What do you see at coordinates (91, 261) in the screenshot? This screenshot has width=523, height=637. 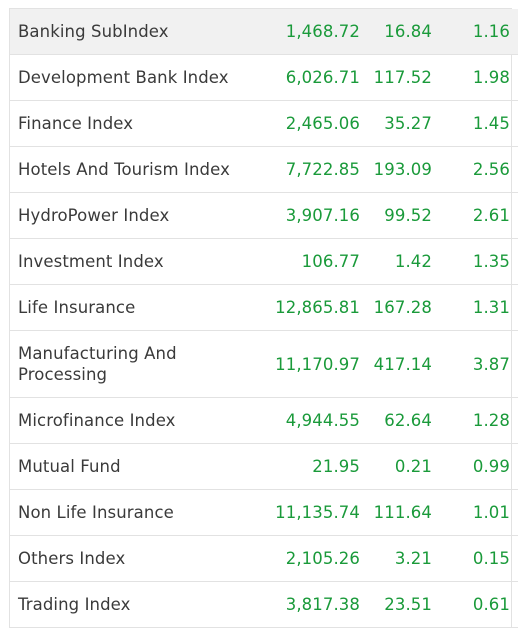 I see `index-name: Investment Index` at bounding box center [91, 261].